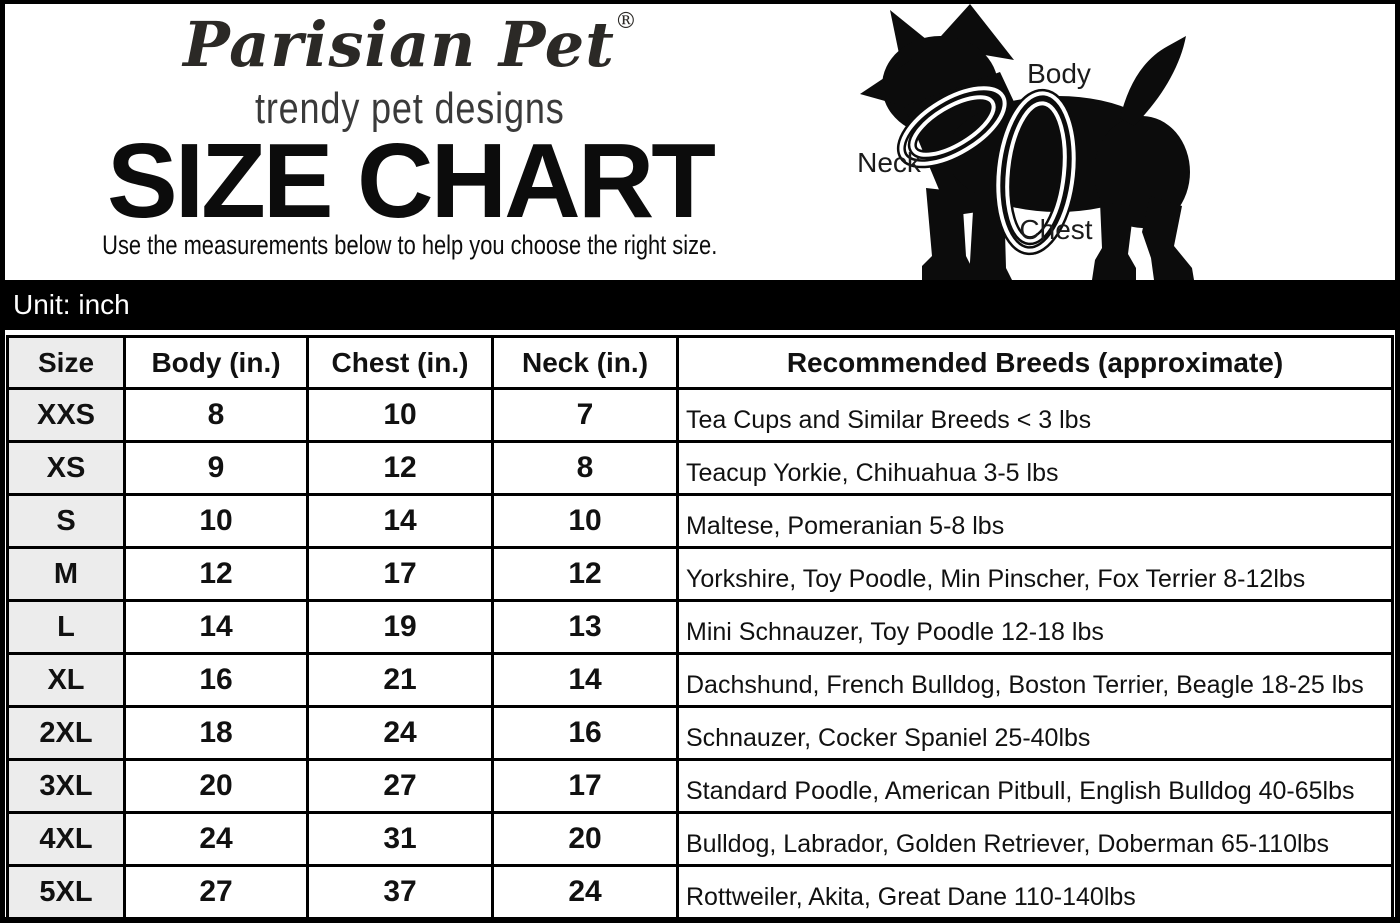  What do you see at coordinates (216, 521) in the screenshot?
I see `body-cell: 10` at bounding box center [216, 521].